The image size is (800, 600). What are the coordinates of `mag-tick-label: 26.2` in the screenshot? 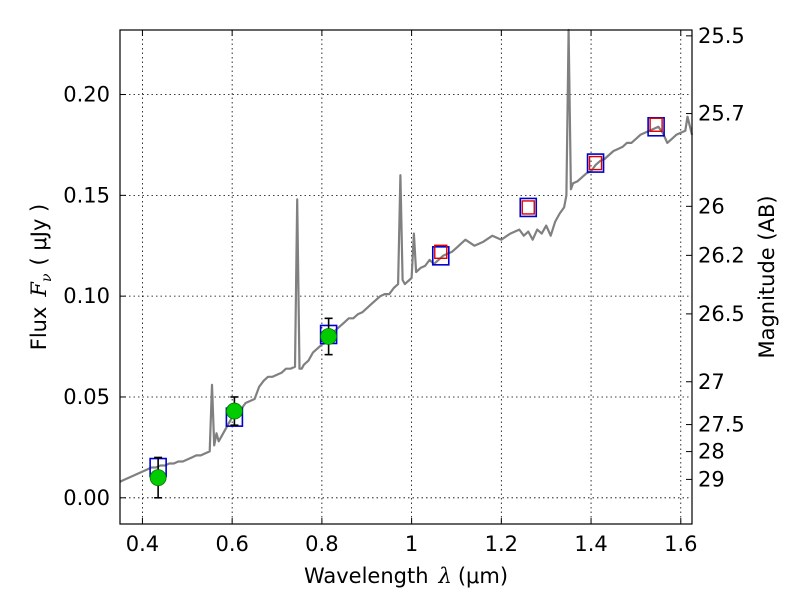 It's located at (721, 255).